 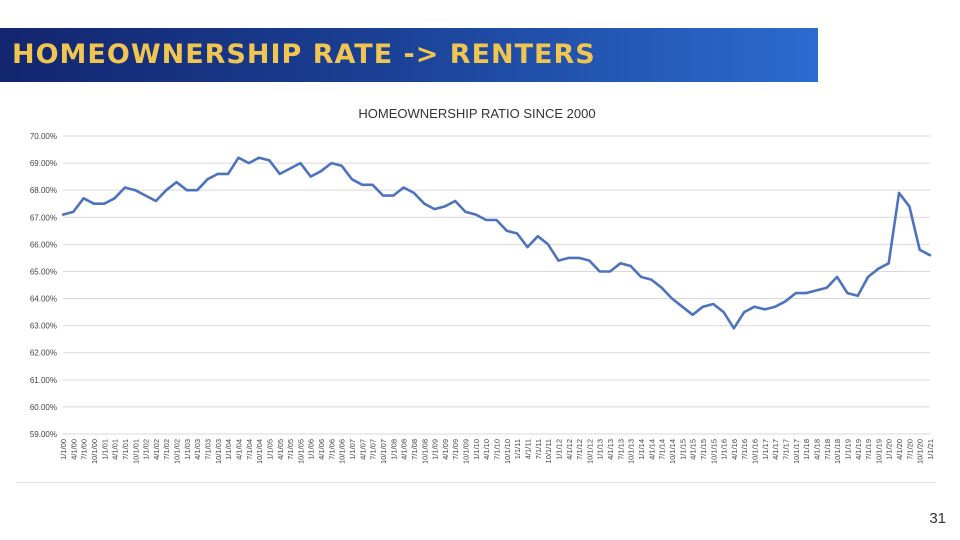 I want to click on title-banner: HOMEOWNERSHIP RATE -> RENTERS, so click(x=409, y=55).